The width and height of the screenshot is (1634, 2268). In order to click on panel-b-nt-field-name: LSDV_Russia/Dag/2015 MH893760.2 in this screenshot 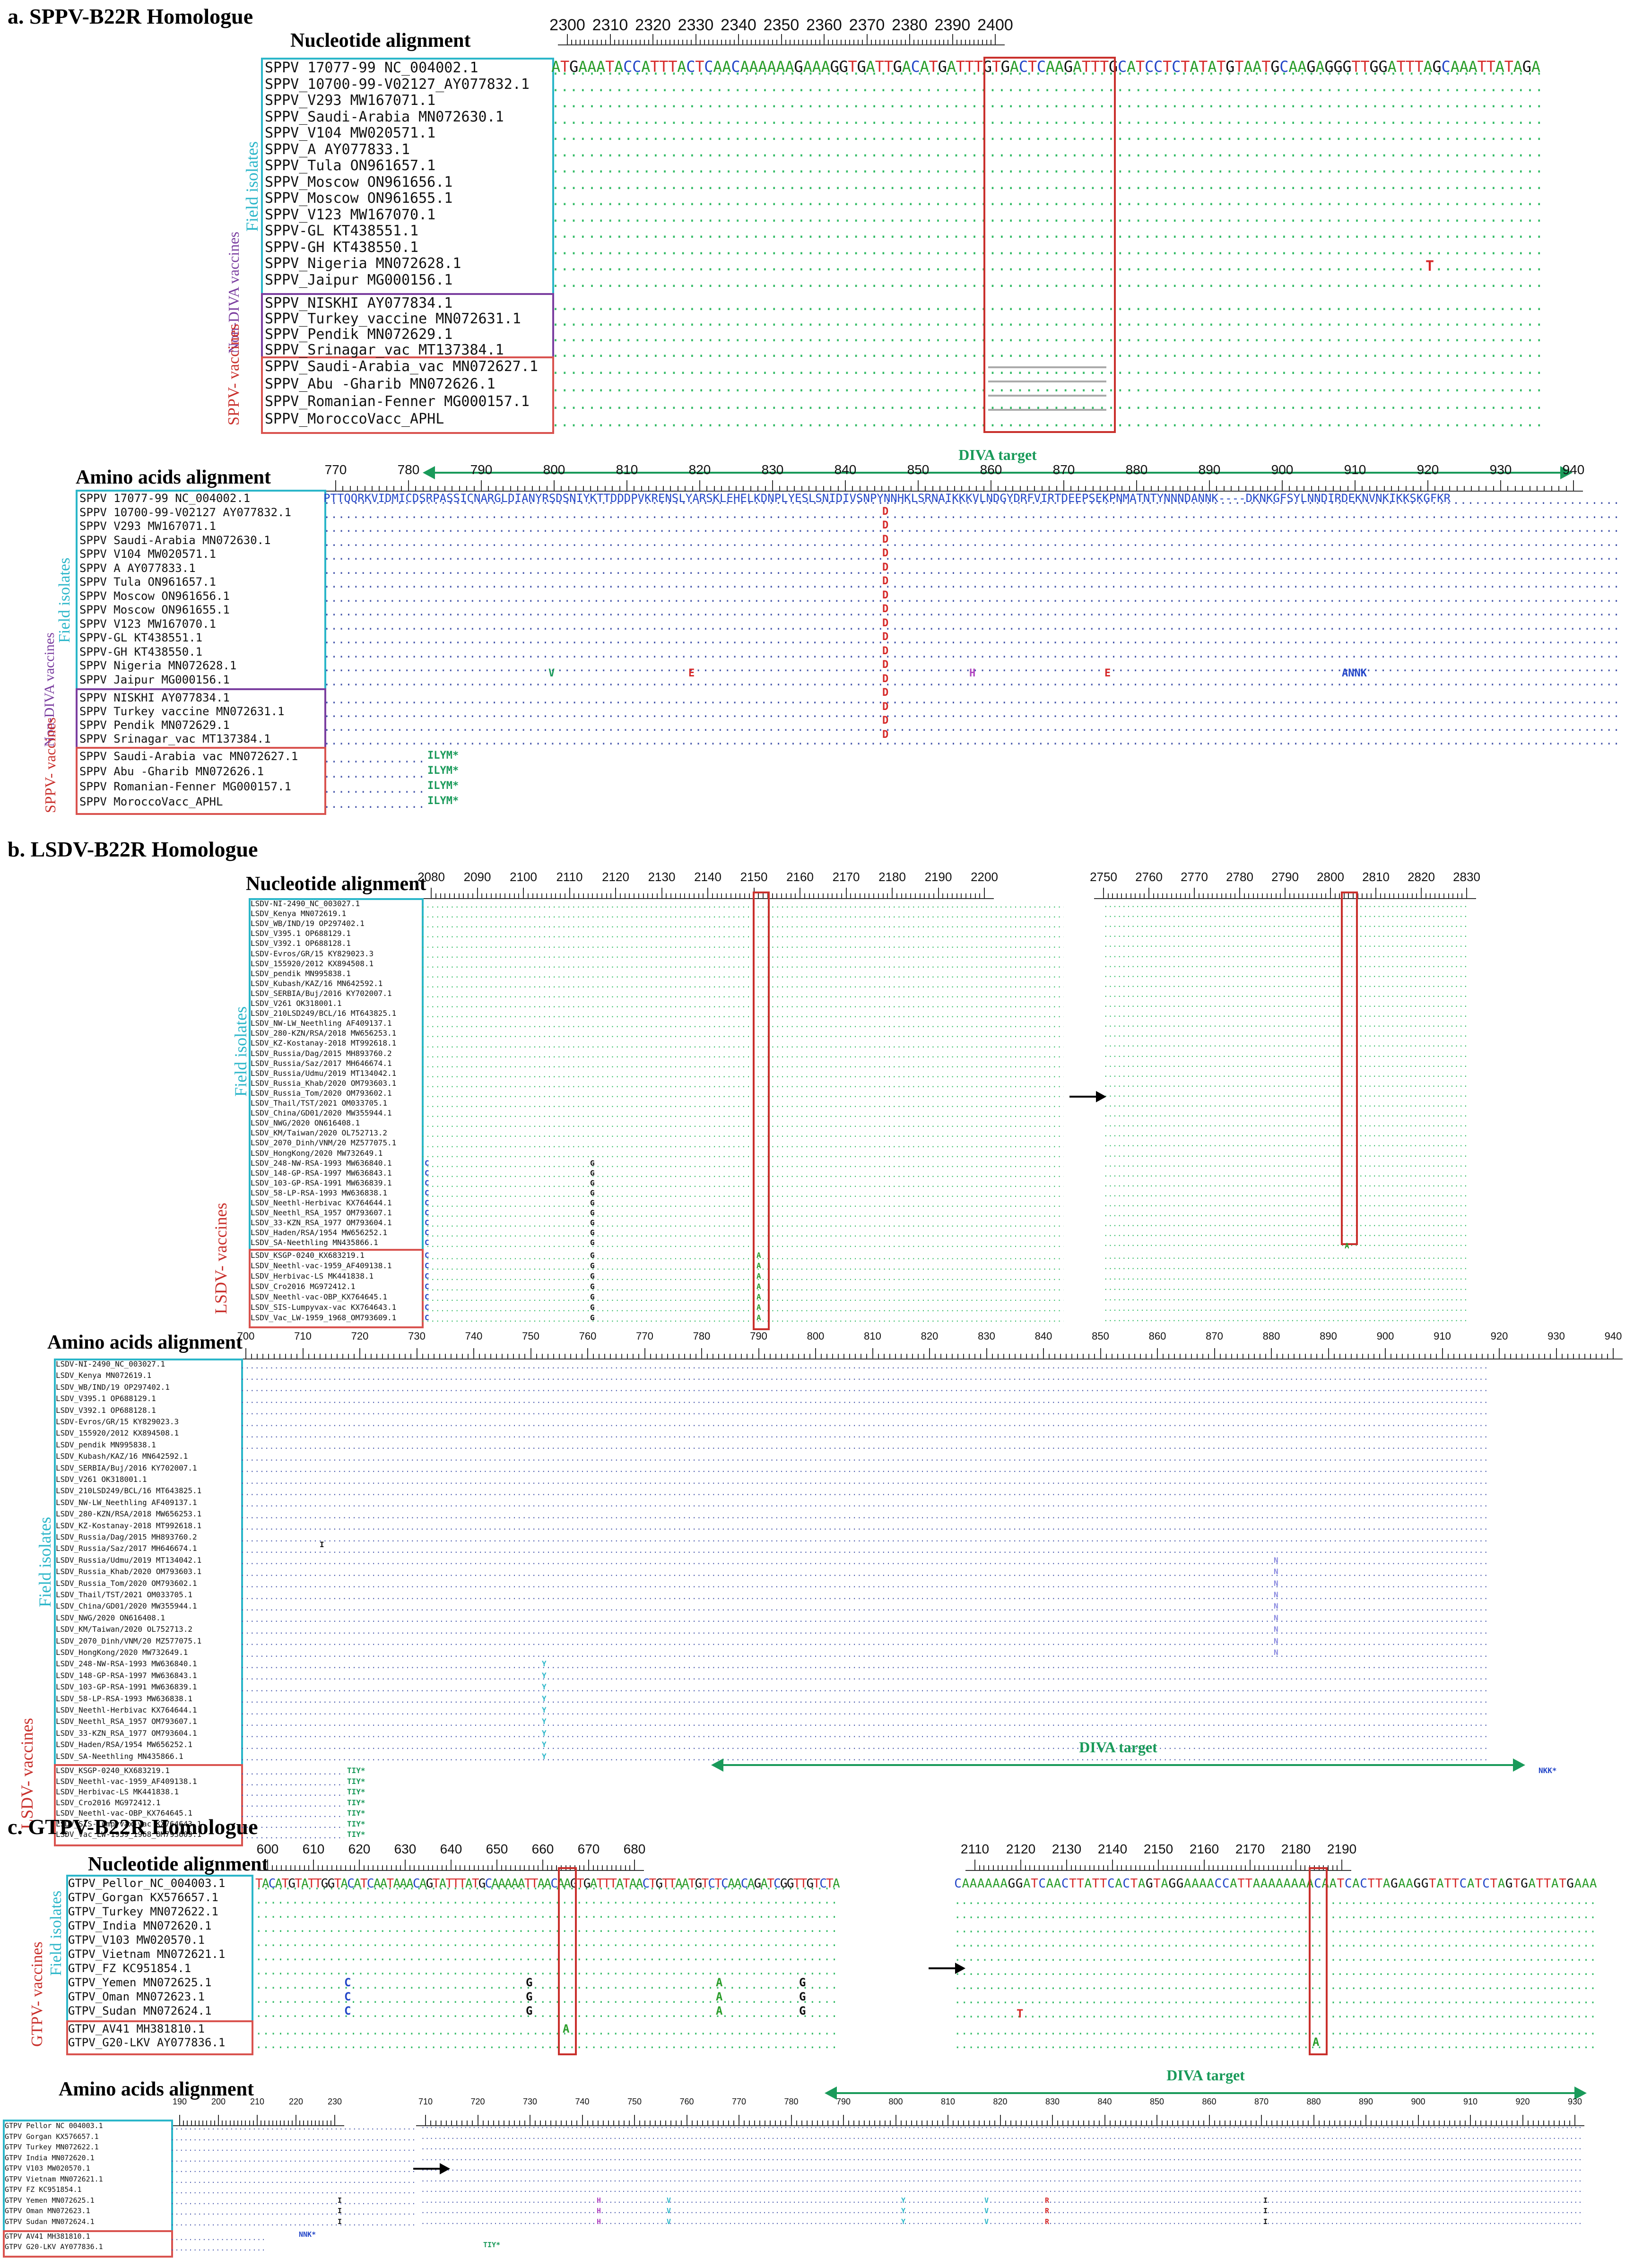, I will do `click(321, 1053)`.